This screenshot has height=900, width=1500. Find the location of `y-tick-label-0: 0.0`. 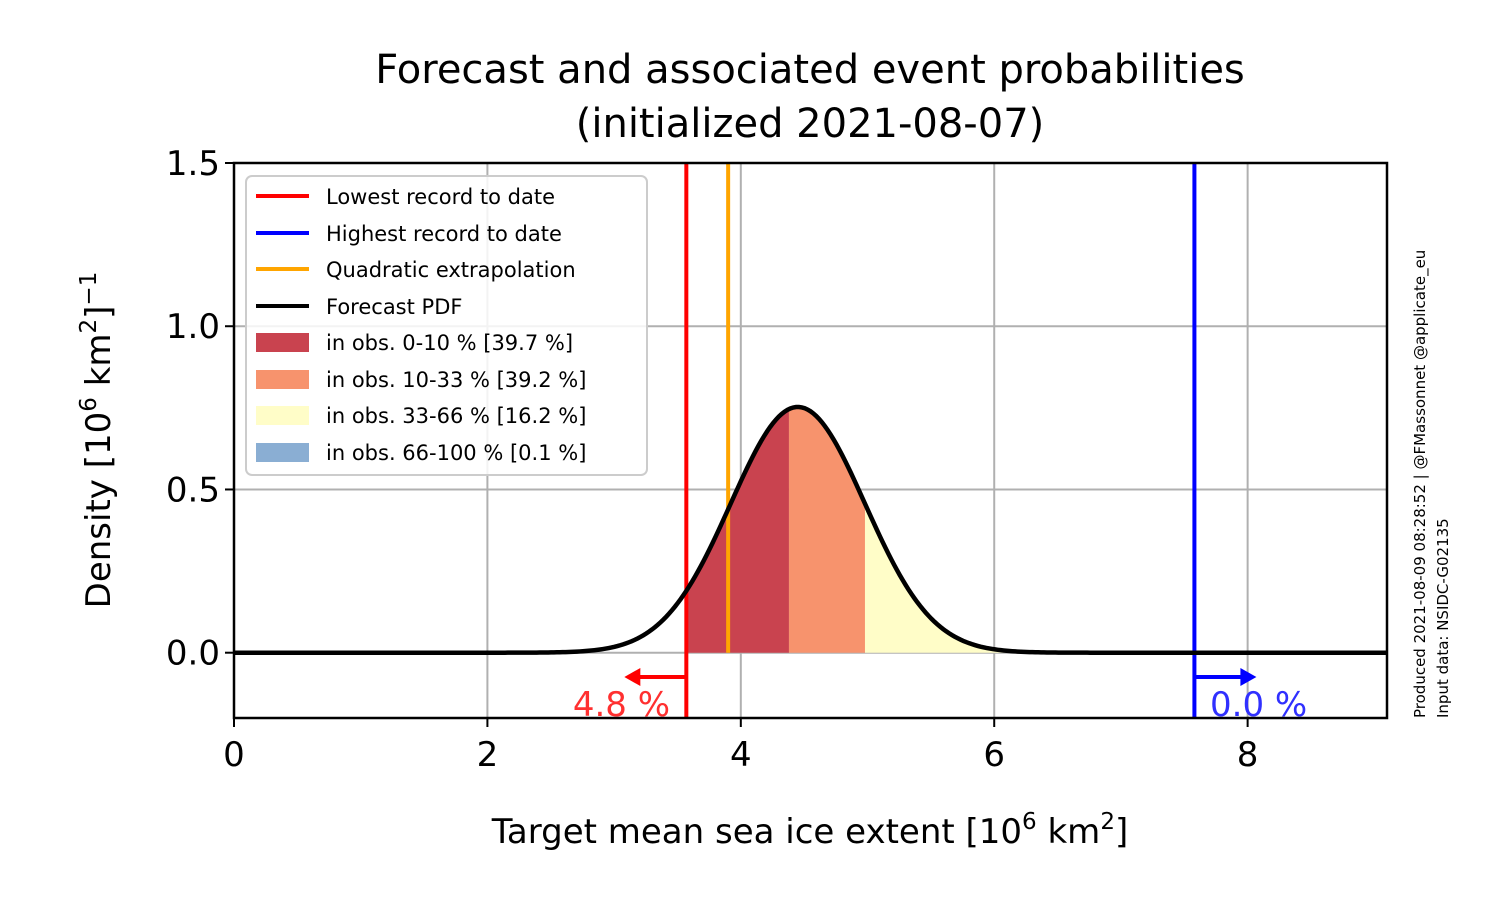

y-tick-label-0: 0.0 is located at coordinates (193, 654).